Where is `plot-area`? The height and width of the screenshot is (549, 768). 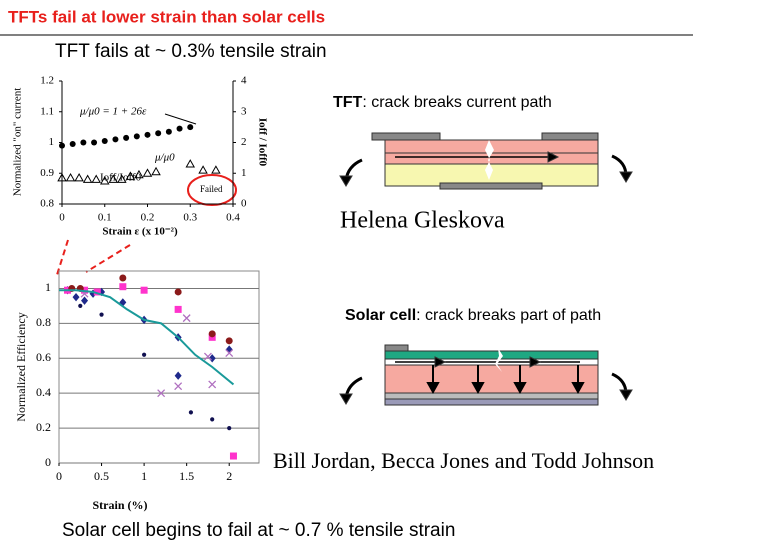
plot-area is located at coordinates (159, 367).